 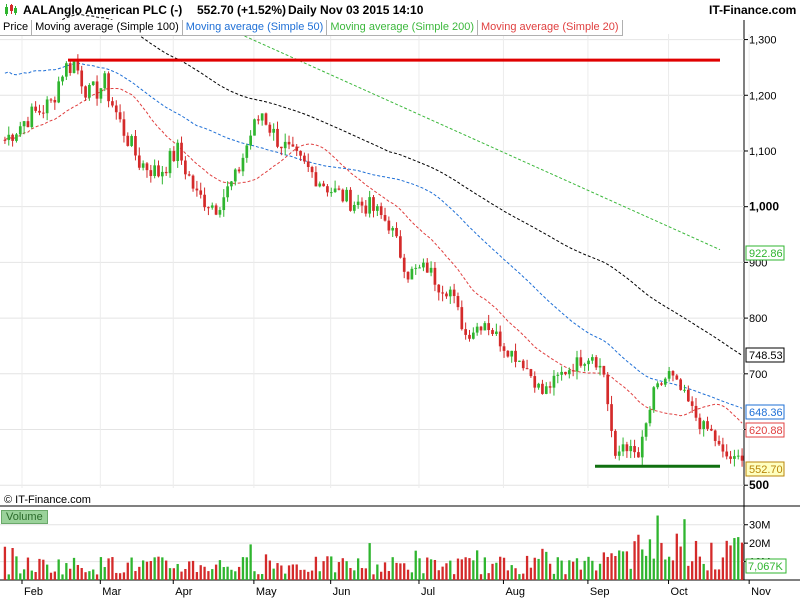 I want to click on legend-price: Price, so click(x=16, y=28).